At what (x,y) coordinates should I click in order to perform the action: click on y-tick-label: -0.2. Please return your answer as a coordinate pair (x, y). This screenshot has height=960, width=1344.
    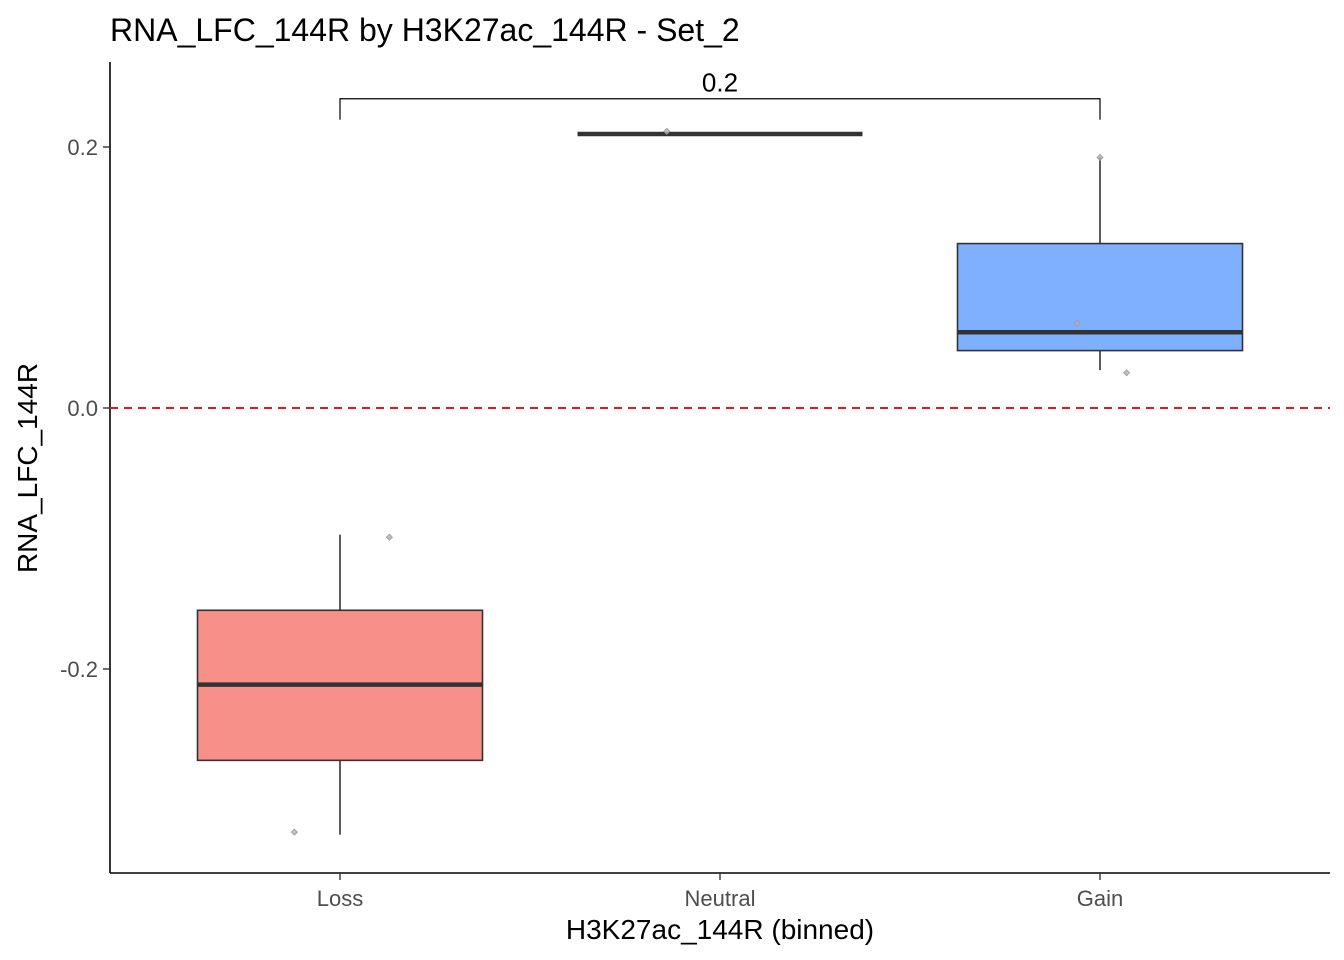
    Looking at the image, I should click on (79, 669).